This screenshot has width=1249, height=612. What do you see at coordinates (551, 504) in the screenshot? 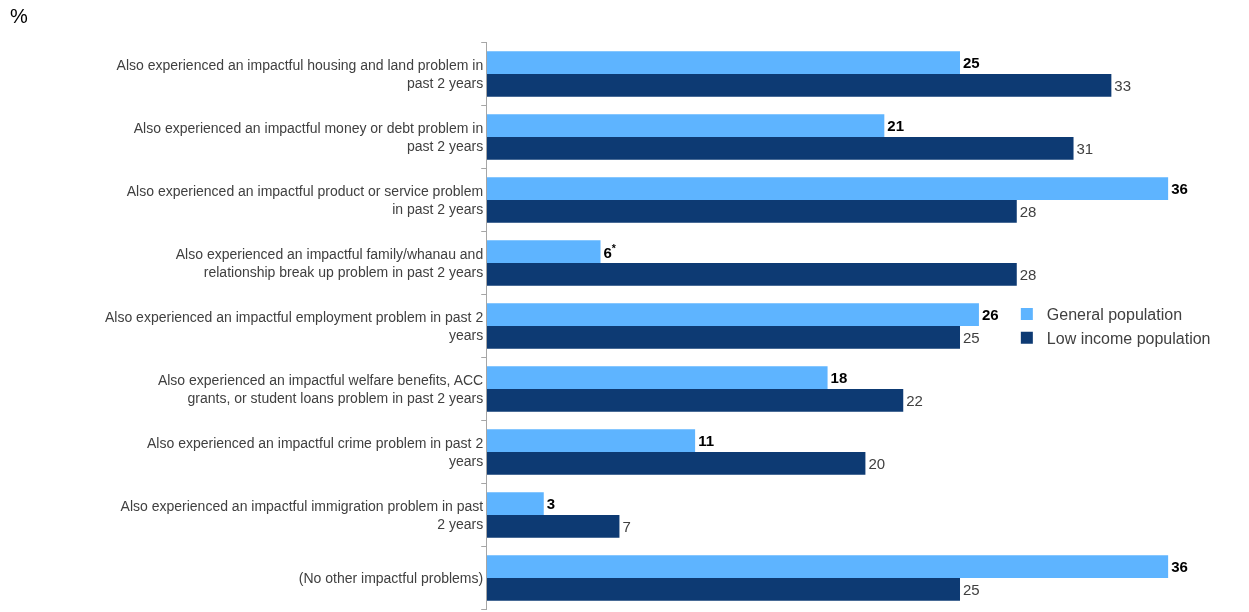
I see `data-label: 3` at bounding box center [551, 504].